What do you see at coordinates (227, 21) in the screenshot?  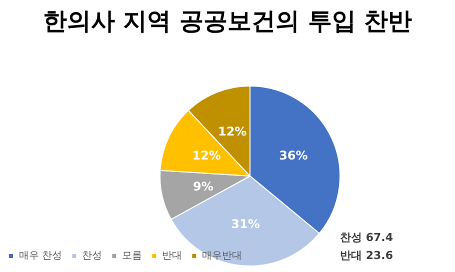 I see `chart-title: 한의사 지역 공공보건의 투입 찬반` at bounding box center [227, 21].